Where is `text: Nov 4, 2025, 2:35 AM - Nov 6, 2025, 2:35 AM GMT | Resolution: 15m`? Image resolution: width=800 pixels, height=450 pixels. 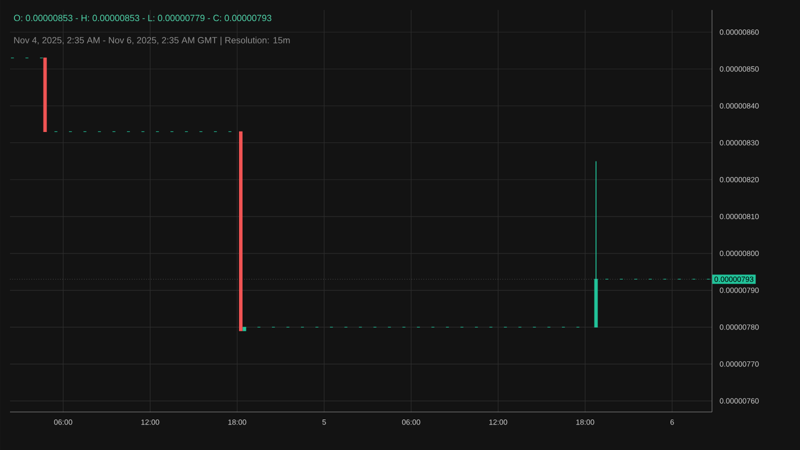 text: Nov 4, 2025, 2:35 AM - Nov 6, 2025, 2:35 AM GMT | Resolution: 15m is located at coordinates (152, 41).